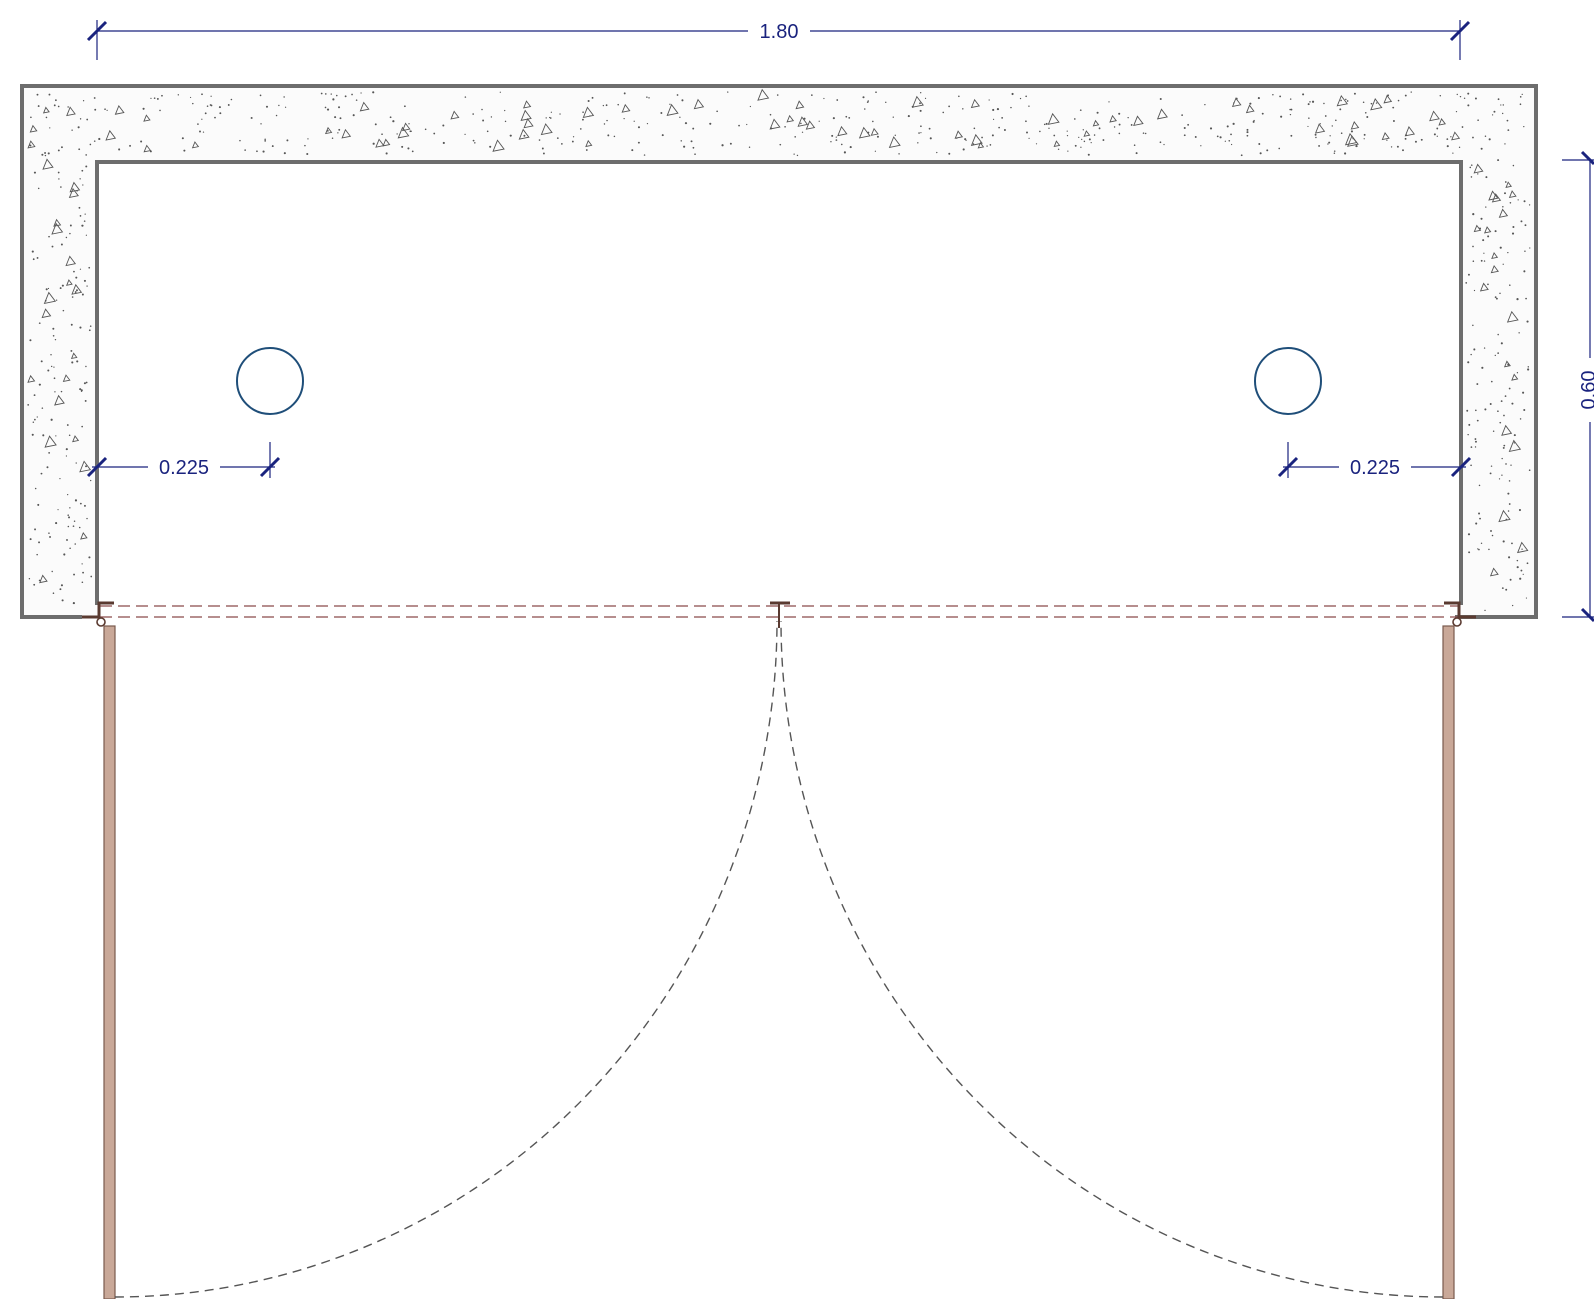 This screenshot has width=1594, height=1299. What do you see at coordinates (779, 32) in the screenshot?
I see `dimension-label-width: 1.80` at bounding box center [779, 32].